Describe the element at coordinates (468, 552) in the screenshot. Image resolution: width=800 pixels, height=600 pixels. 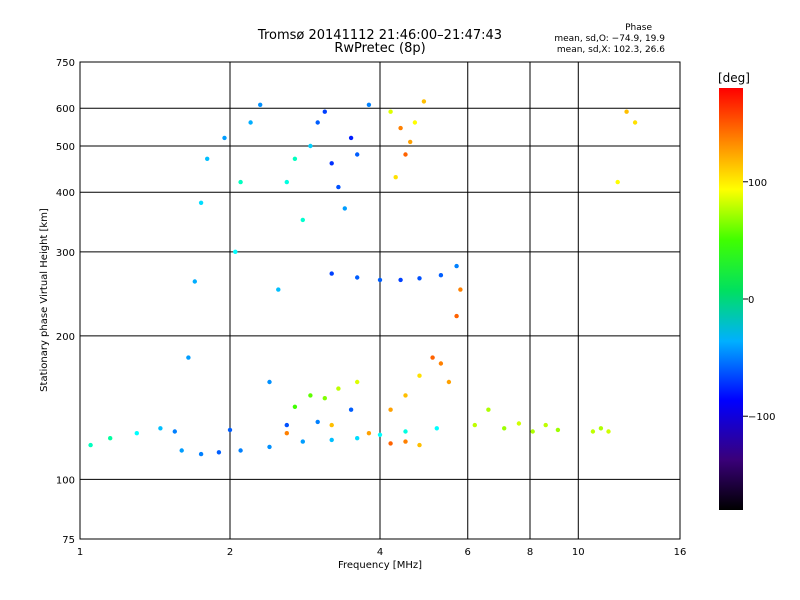
I see `x-tick-label: 6` at that location.